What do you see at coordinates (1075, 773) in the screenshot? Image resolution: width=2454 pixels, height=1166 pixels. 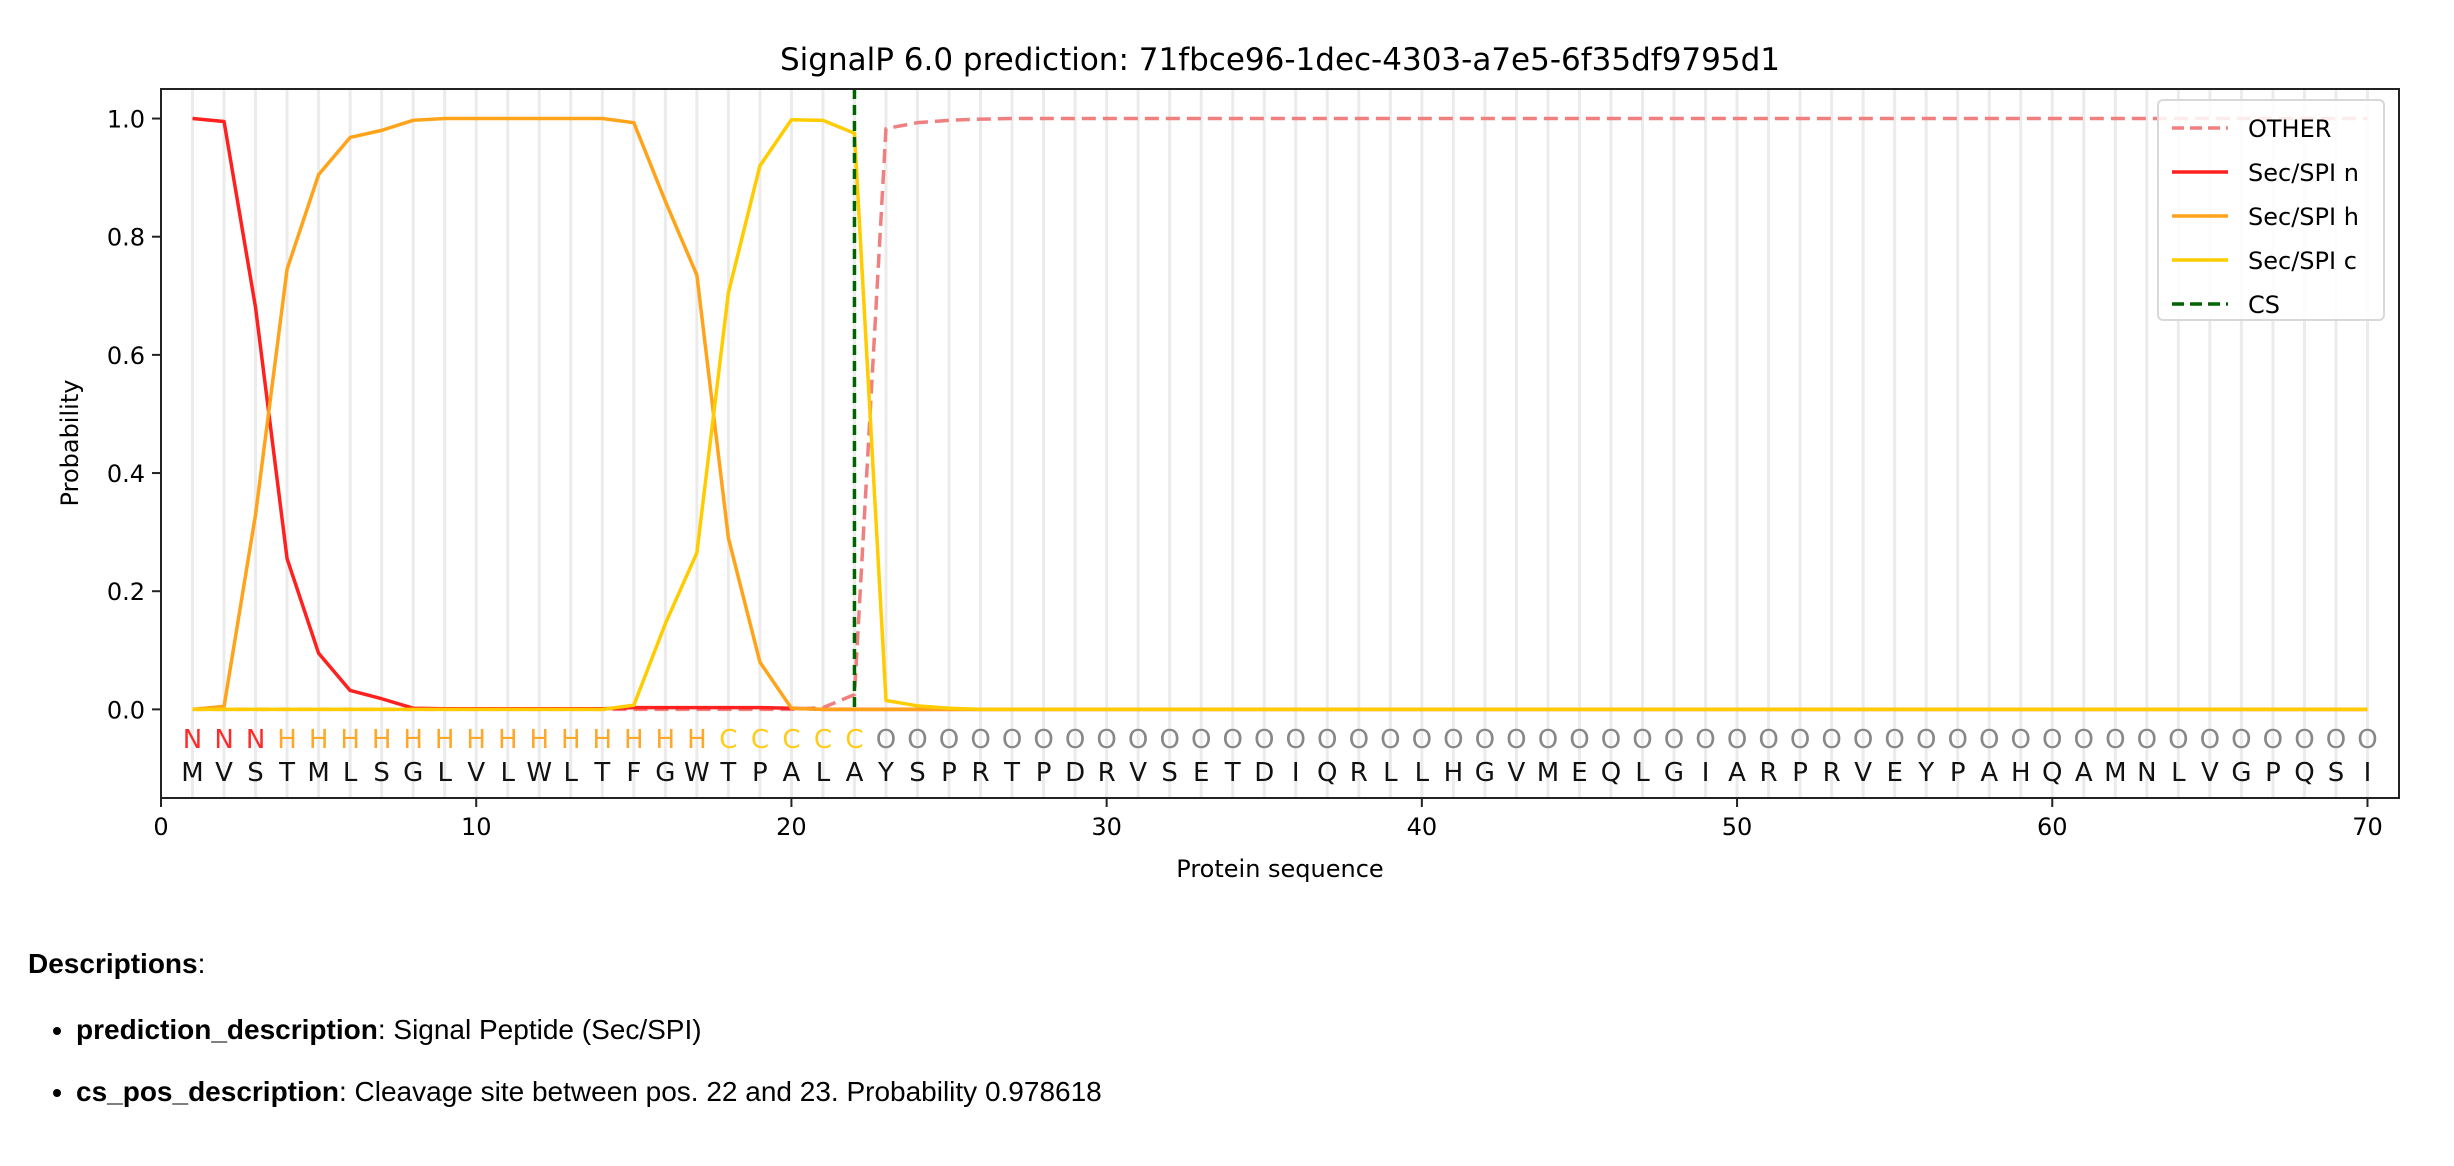 I see `residue-label: D` at bounding box center [1075, 773].